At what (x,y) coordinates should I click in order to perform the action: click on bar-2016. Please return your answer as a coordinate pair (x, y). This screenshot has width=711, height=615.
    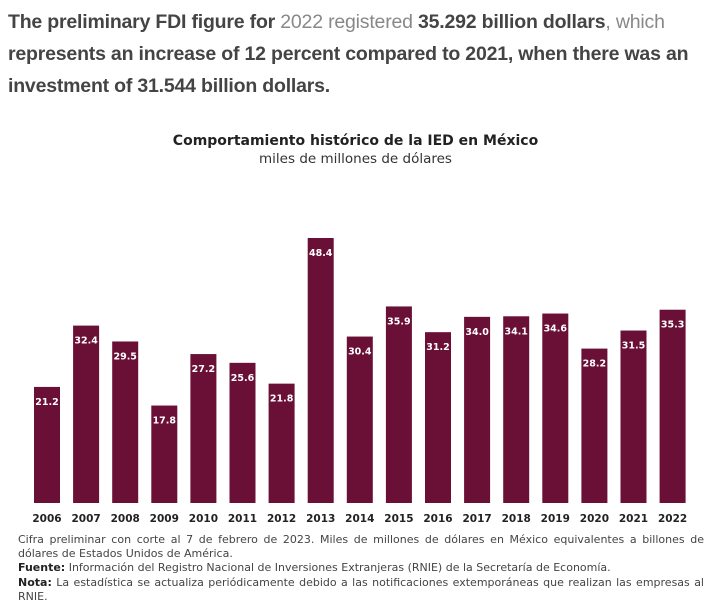
    Looking at the image, I should click on (438, 417).